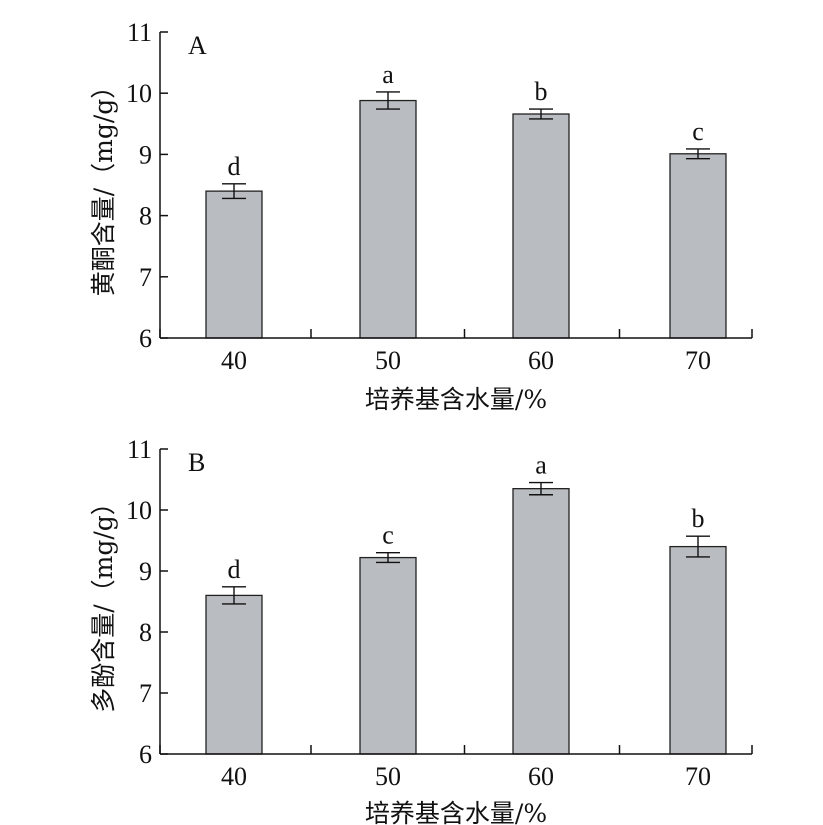 The width and height of the screenshot is (823, 825). What do you see at coordinates (388, 360) in the screenshot?
I see `panel-a-x-tick-label: 50` at bounding box center [388, 360].